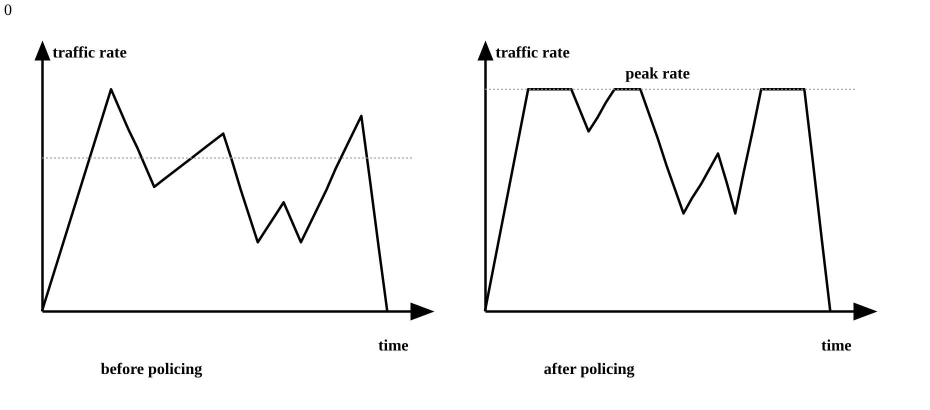 This screenshot has width=930, height=410. Describe the element at coordinates (8, 11) in the screenshot. I see `text: 0` at that location.